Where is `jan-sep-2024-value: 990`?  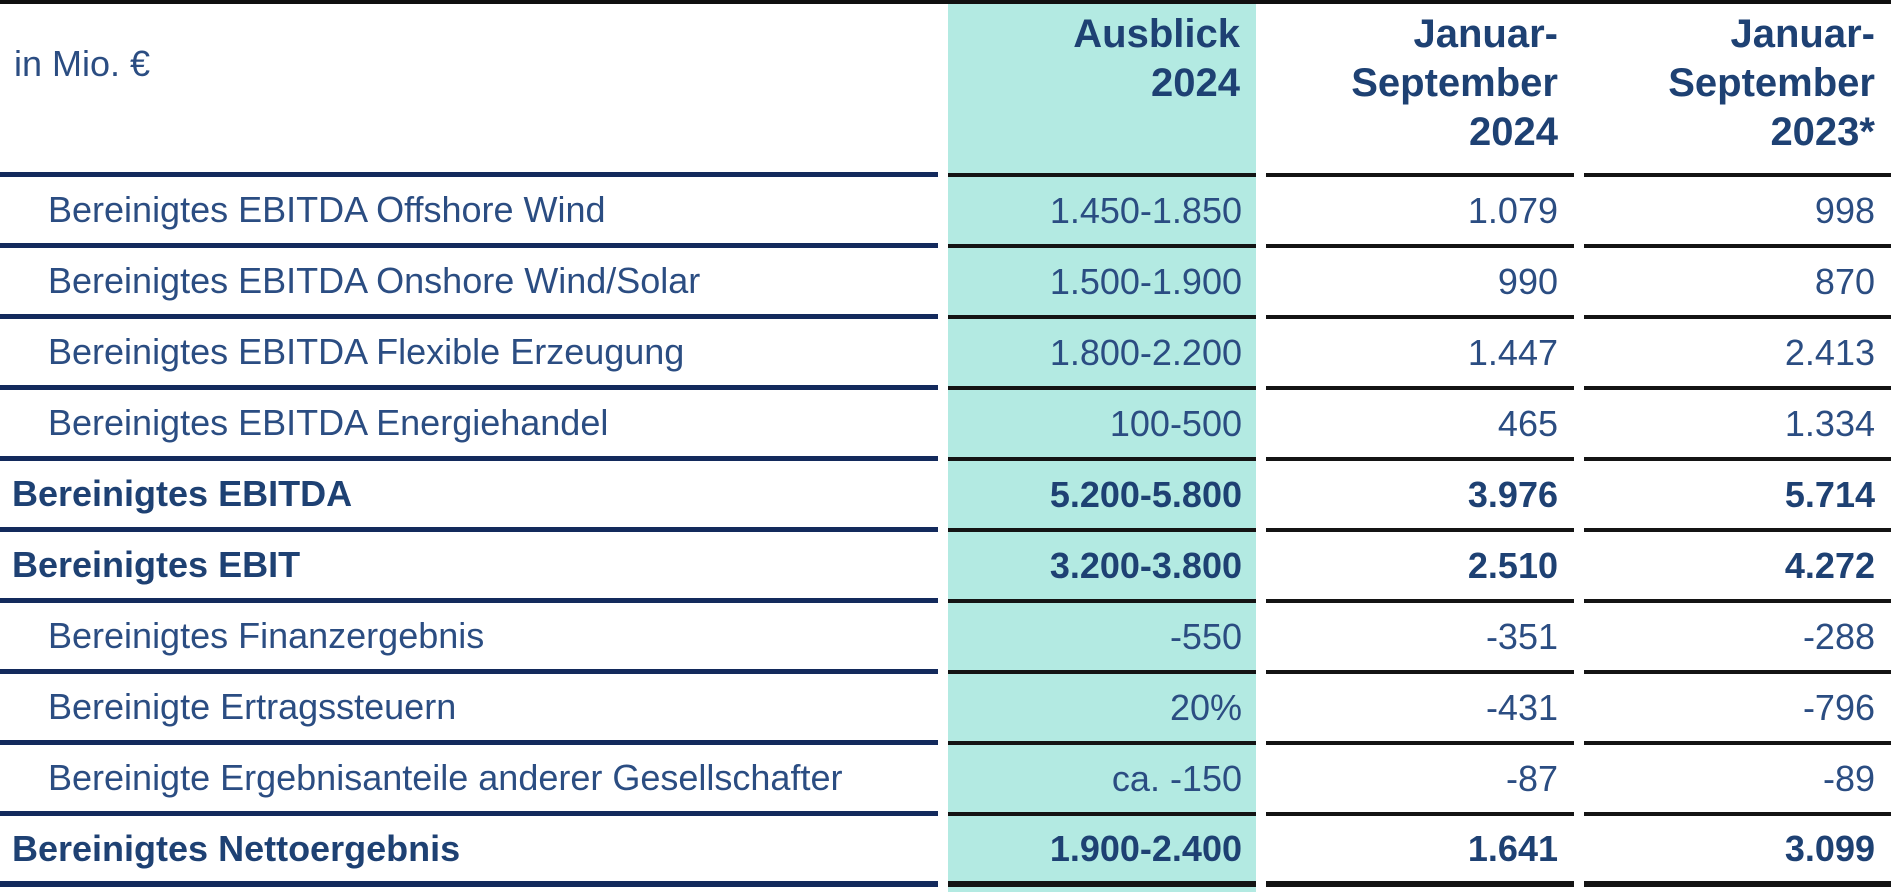 jan-sep-2024-value: 990 is located at coordinates (1420, 283).